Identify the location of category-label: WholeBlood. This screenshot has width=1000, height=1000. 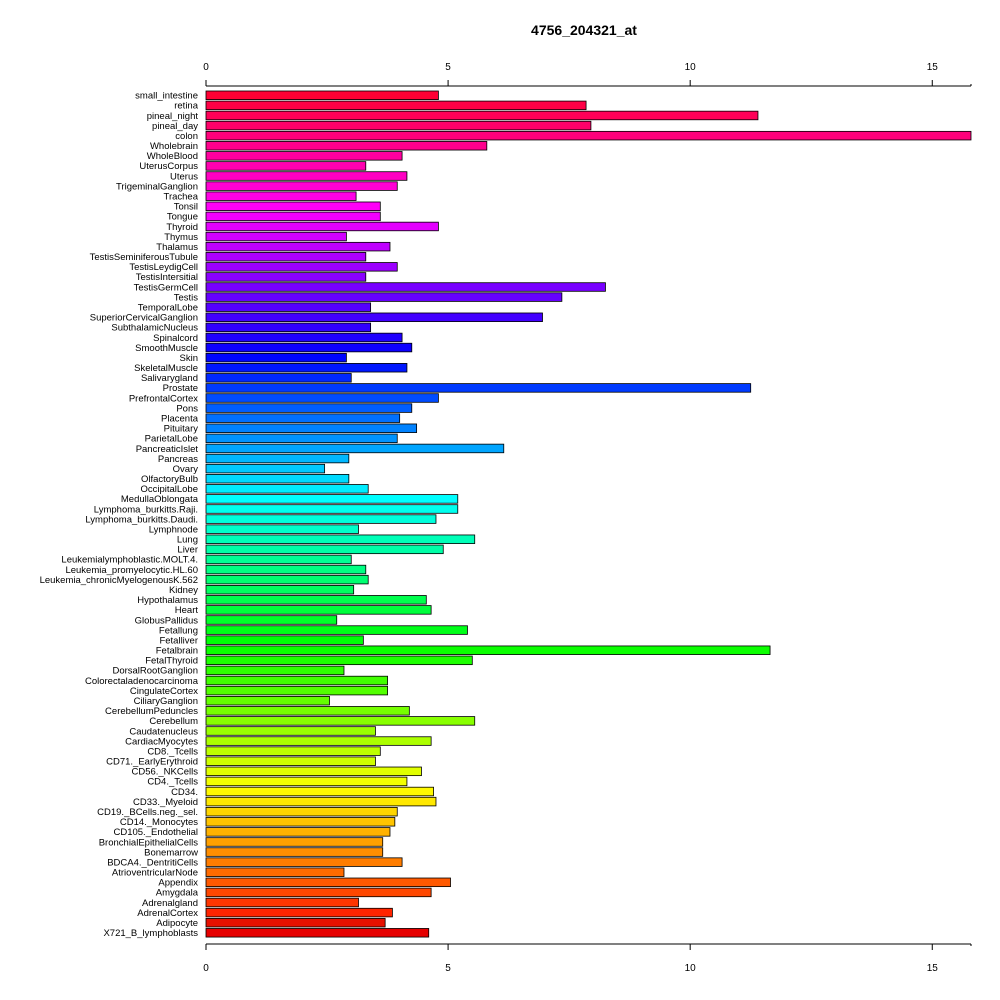
(172, 156).